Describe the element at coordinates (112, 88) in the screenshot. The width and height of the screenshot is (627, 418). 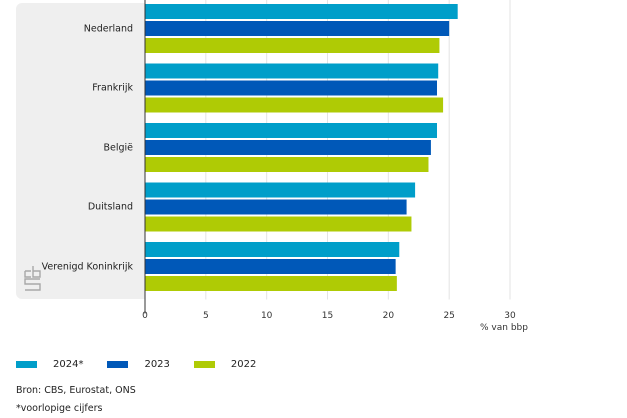
I see `category-label: Frankrijk` at that location.